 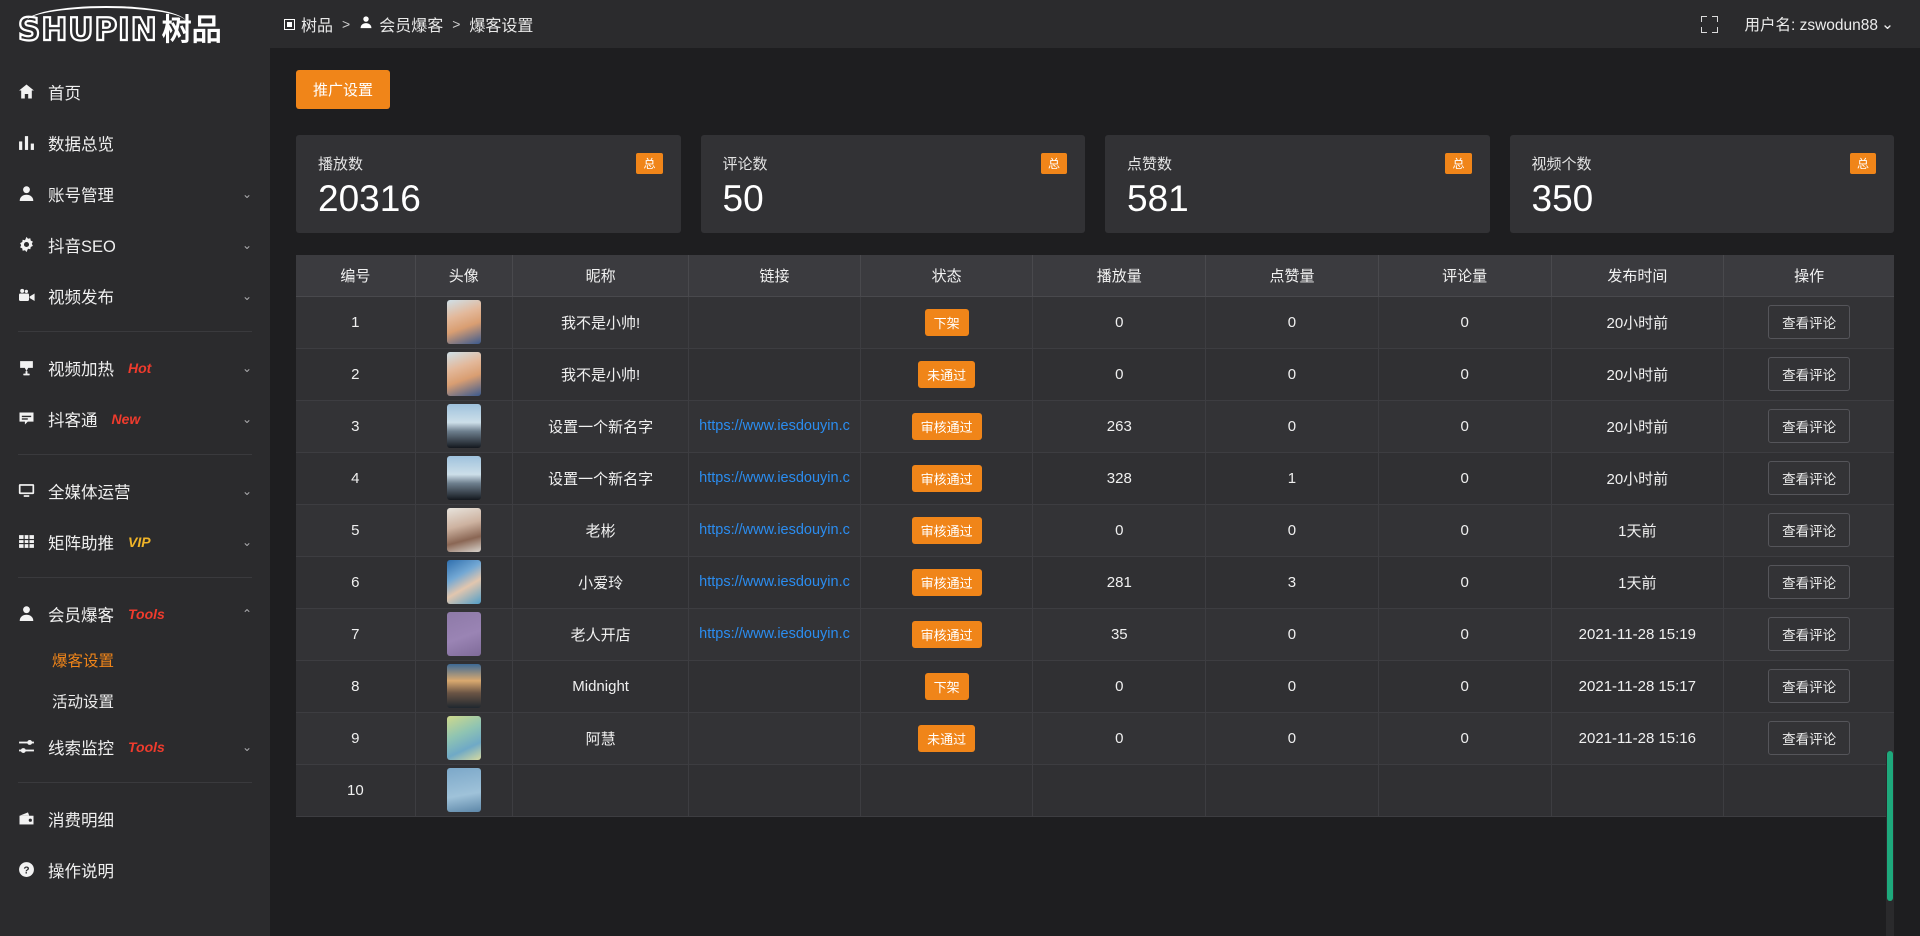 I want to click on stat-card-0: 播放数 20316 总, so click(x=488, y=184).